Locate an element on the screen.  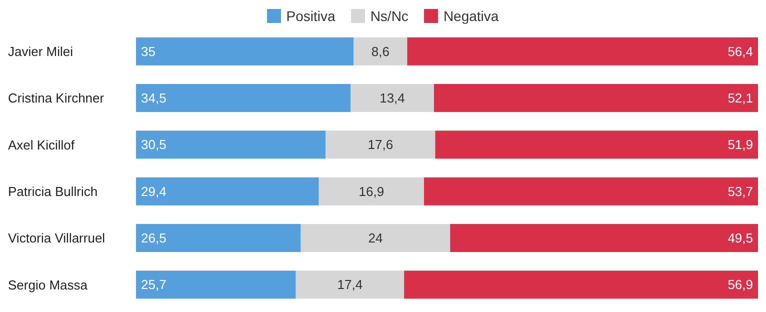
data-label: 49,5 is located at coordinates (740, 238).